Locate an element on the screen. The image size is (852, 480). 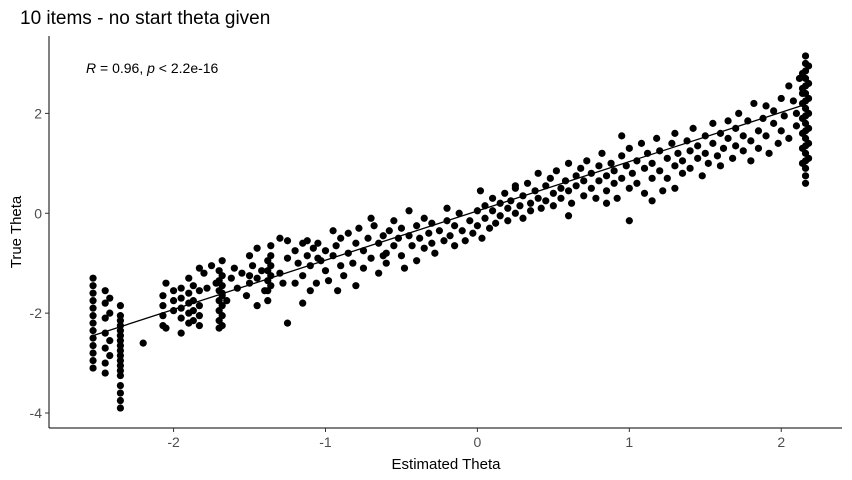
p-label: p is located at coordinates (150, 68).